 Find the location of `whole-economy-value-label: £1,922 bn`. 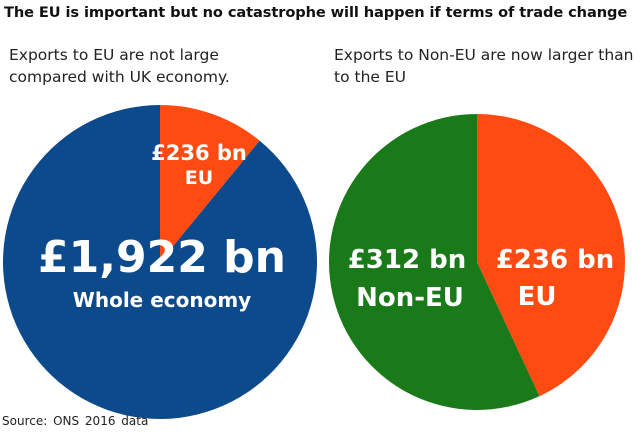

whole-economy-value-label: £1,922 bn is located at coordinates (162, 257).